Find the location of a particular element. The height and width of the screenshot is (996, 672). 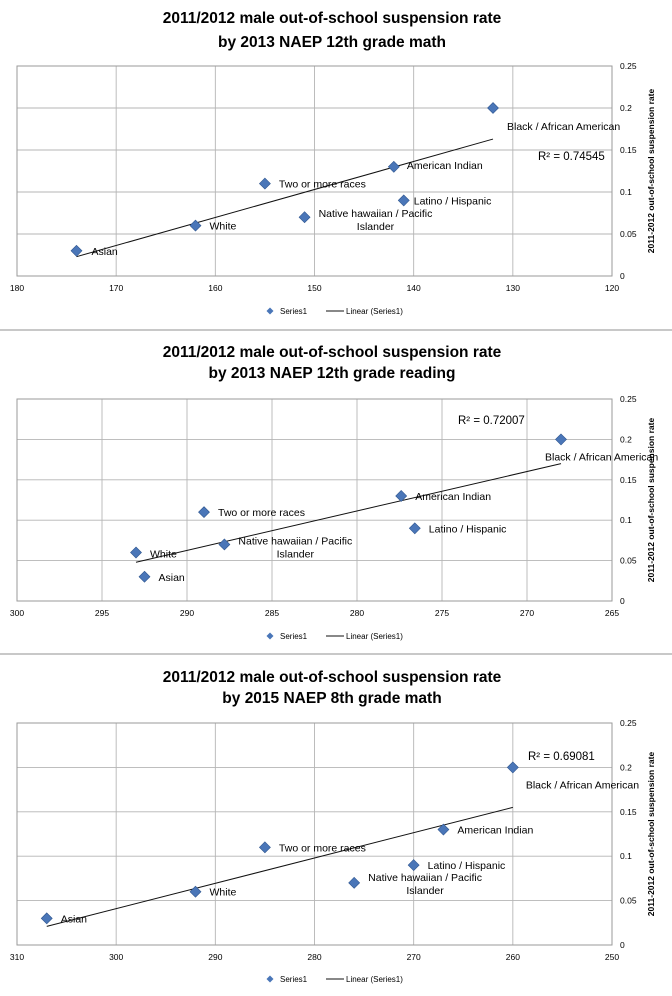

x-tick-label: 275 is located at coordinates (442, 613).